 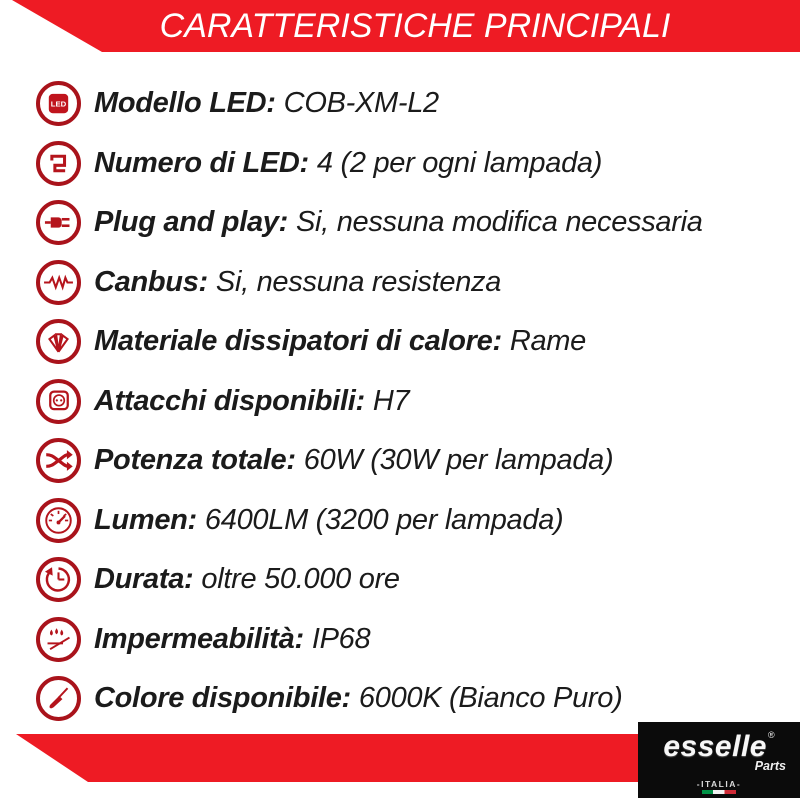 I want to click on feature-text: Potenza totale: 60W (30W per lampada), so click(x=354, y=460).